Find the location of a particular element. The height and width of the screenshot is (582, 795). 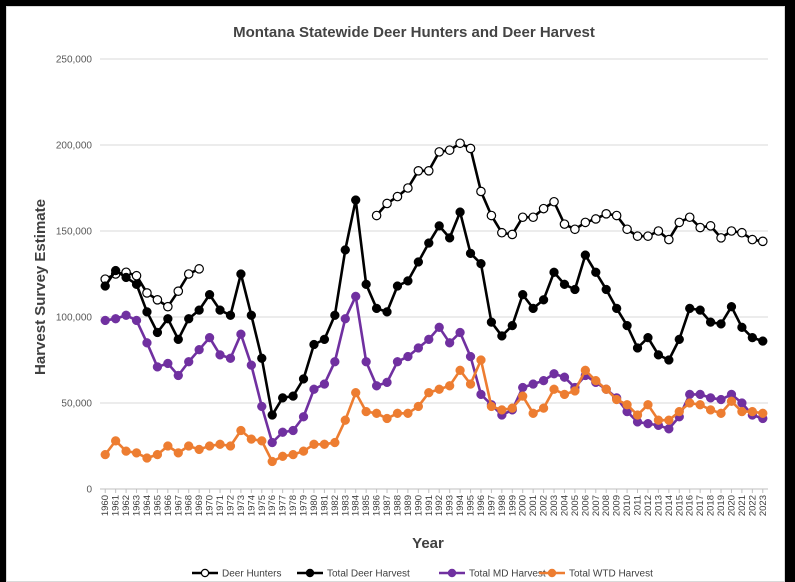

x-tick-label: 1995 is located at coordinates (471, 505).